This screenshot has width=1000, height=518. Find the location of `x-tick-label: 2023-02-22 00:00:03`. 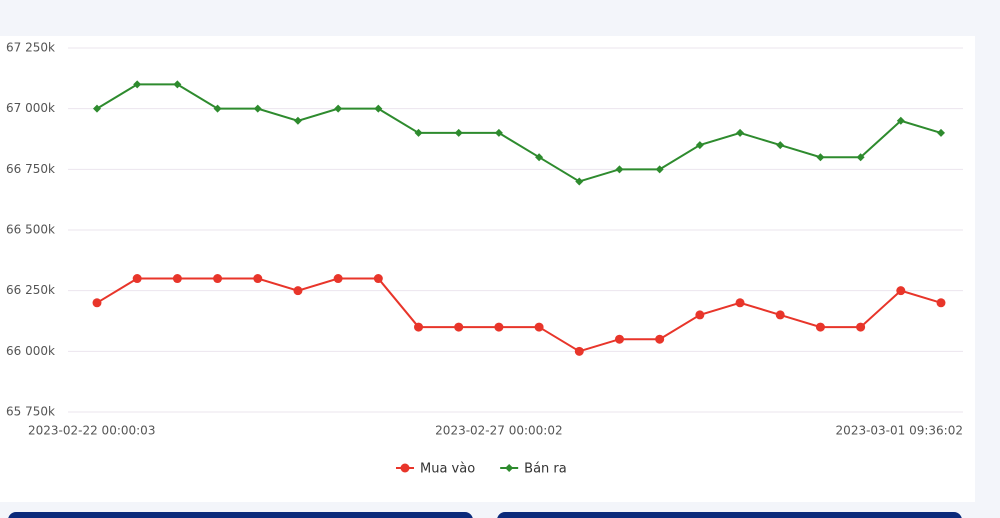

x-tick-label: 2023-02-22 00:00:03 is located at coordinates (91, 431).